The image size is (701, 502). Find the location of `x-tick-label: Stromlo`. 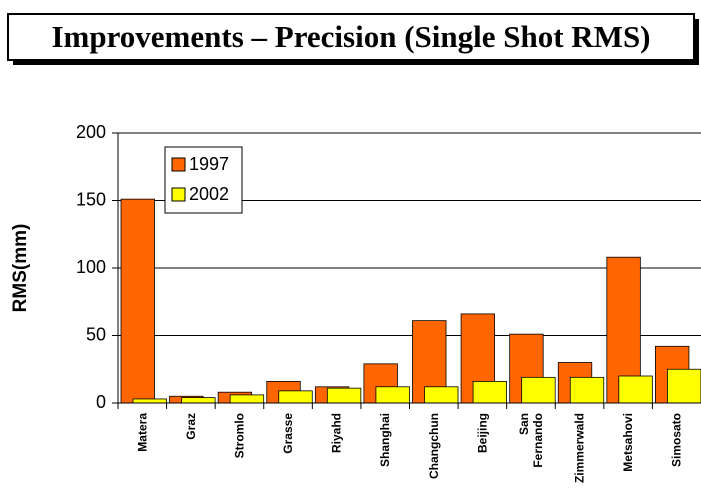

x-tick-label: Stromlo is located at coordinates (239, 435).